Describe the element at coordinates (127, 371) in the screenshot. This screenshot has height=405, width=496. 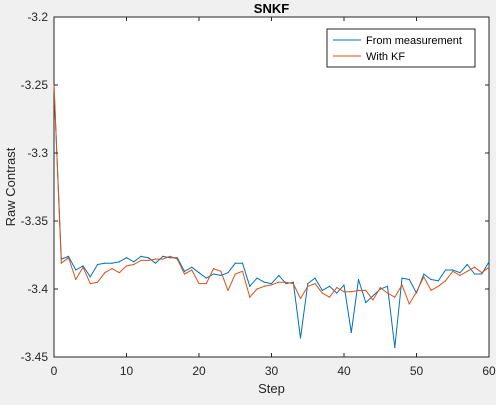
I see `x-tick-label: 10` at that location.